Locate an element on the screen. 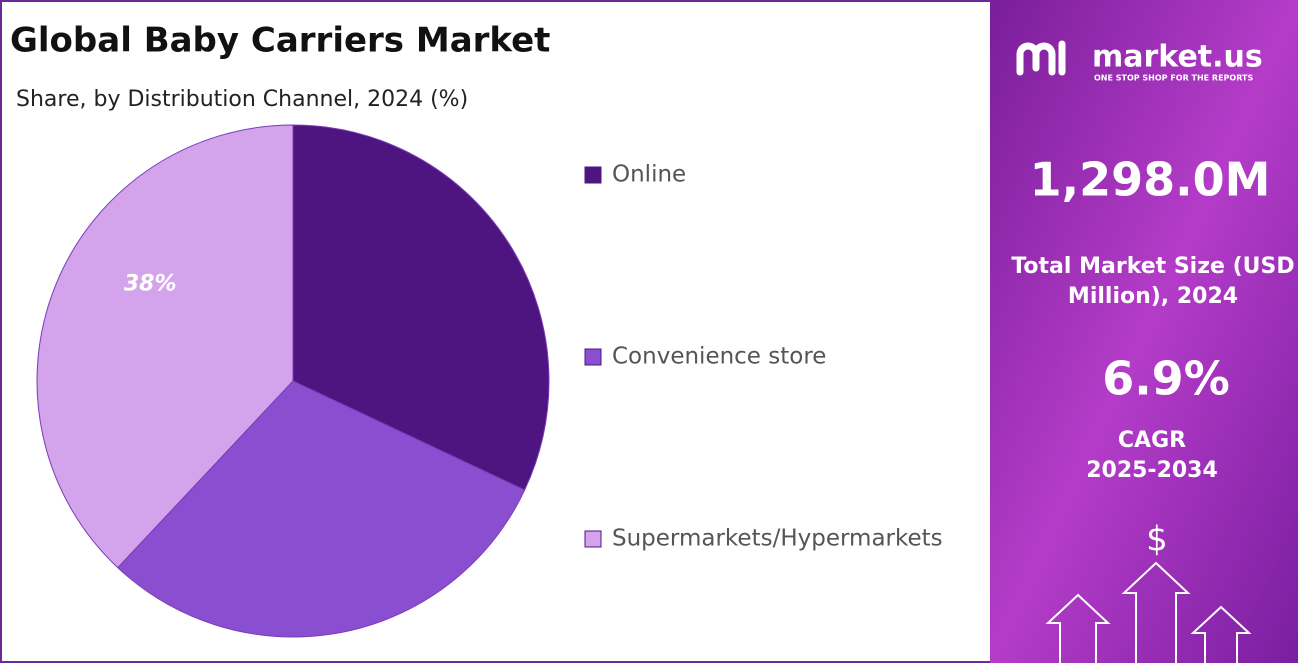 This screenshot has width=1298, height=663. legend-label: Convenience store is located at coordinates (719, 357).